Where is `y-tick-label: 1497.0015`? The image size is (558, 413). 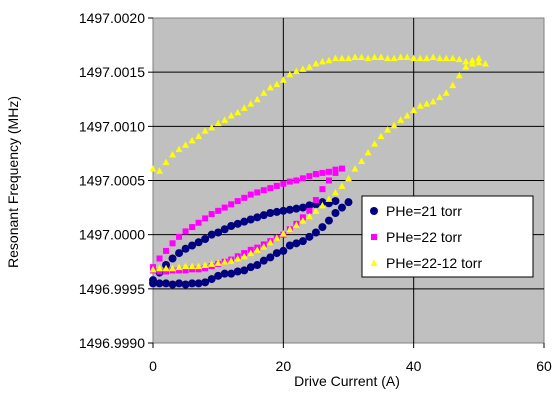 y-tick-label: 1497.0015 is located at coordinates (112, 72).